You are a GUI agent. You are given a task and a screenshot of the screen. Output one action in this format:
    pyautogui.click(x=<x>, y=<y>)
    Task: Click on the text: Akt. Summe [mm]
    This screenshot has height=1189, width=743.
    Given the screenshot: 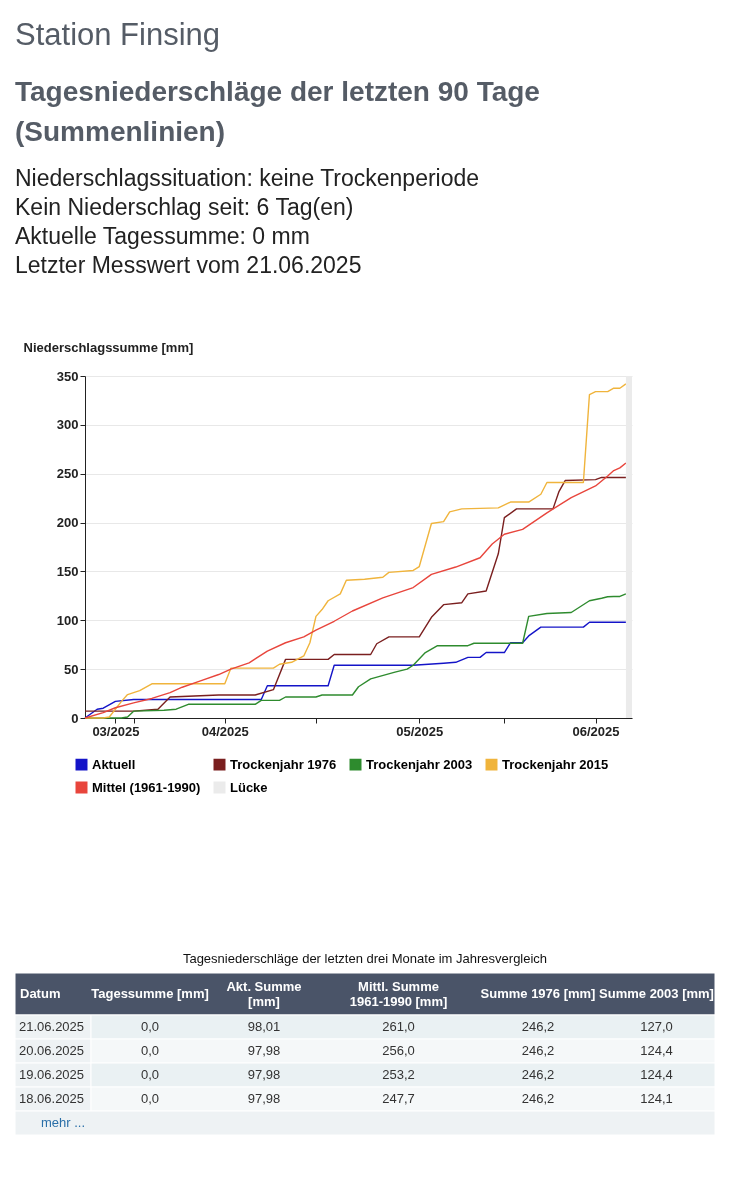 What is the action you would take?
    pyautogui.click(x=264, y=993)
    